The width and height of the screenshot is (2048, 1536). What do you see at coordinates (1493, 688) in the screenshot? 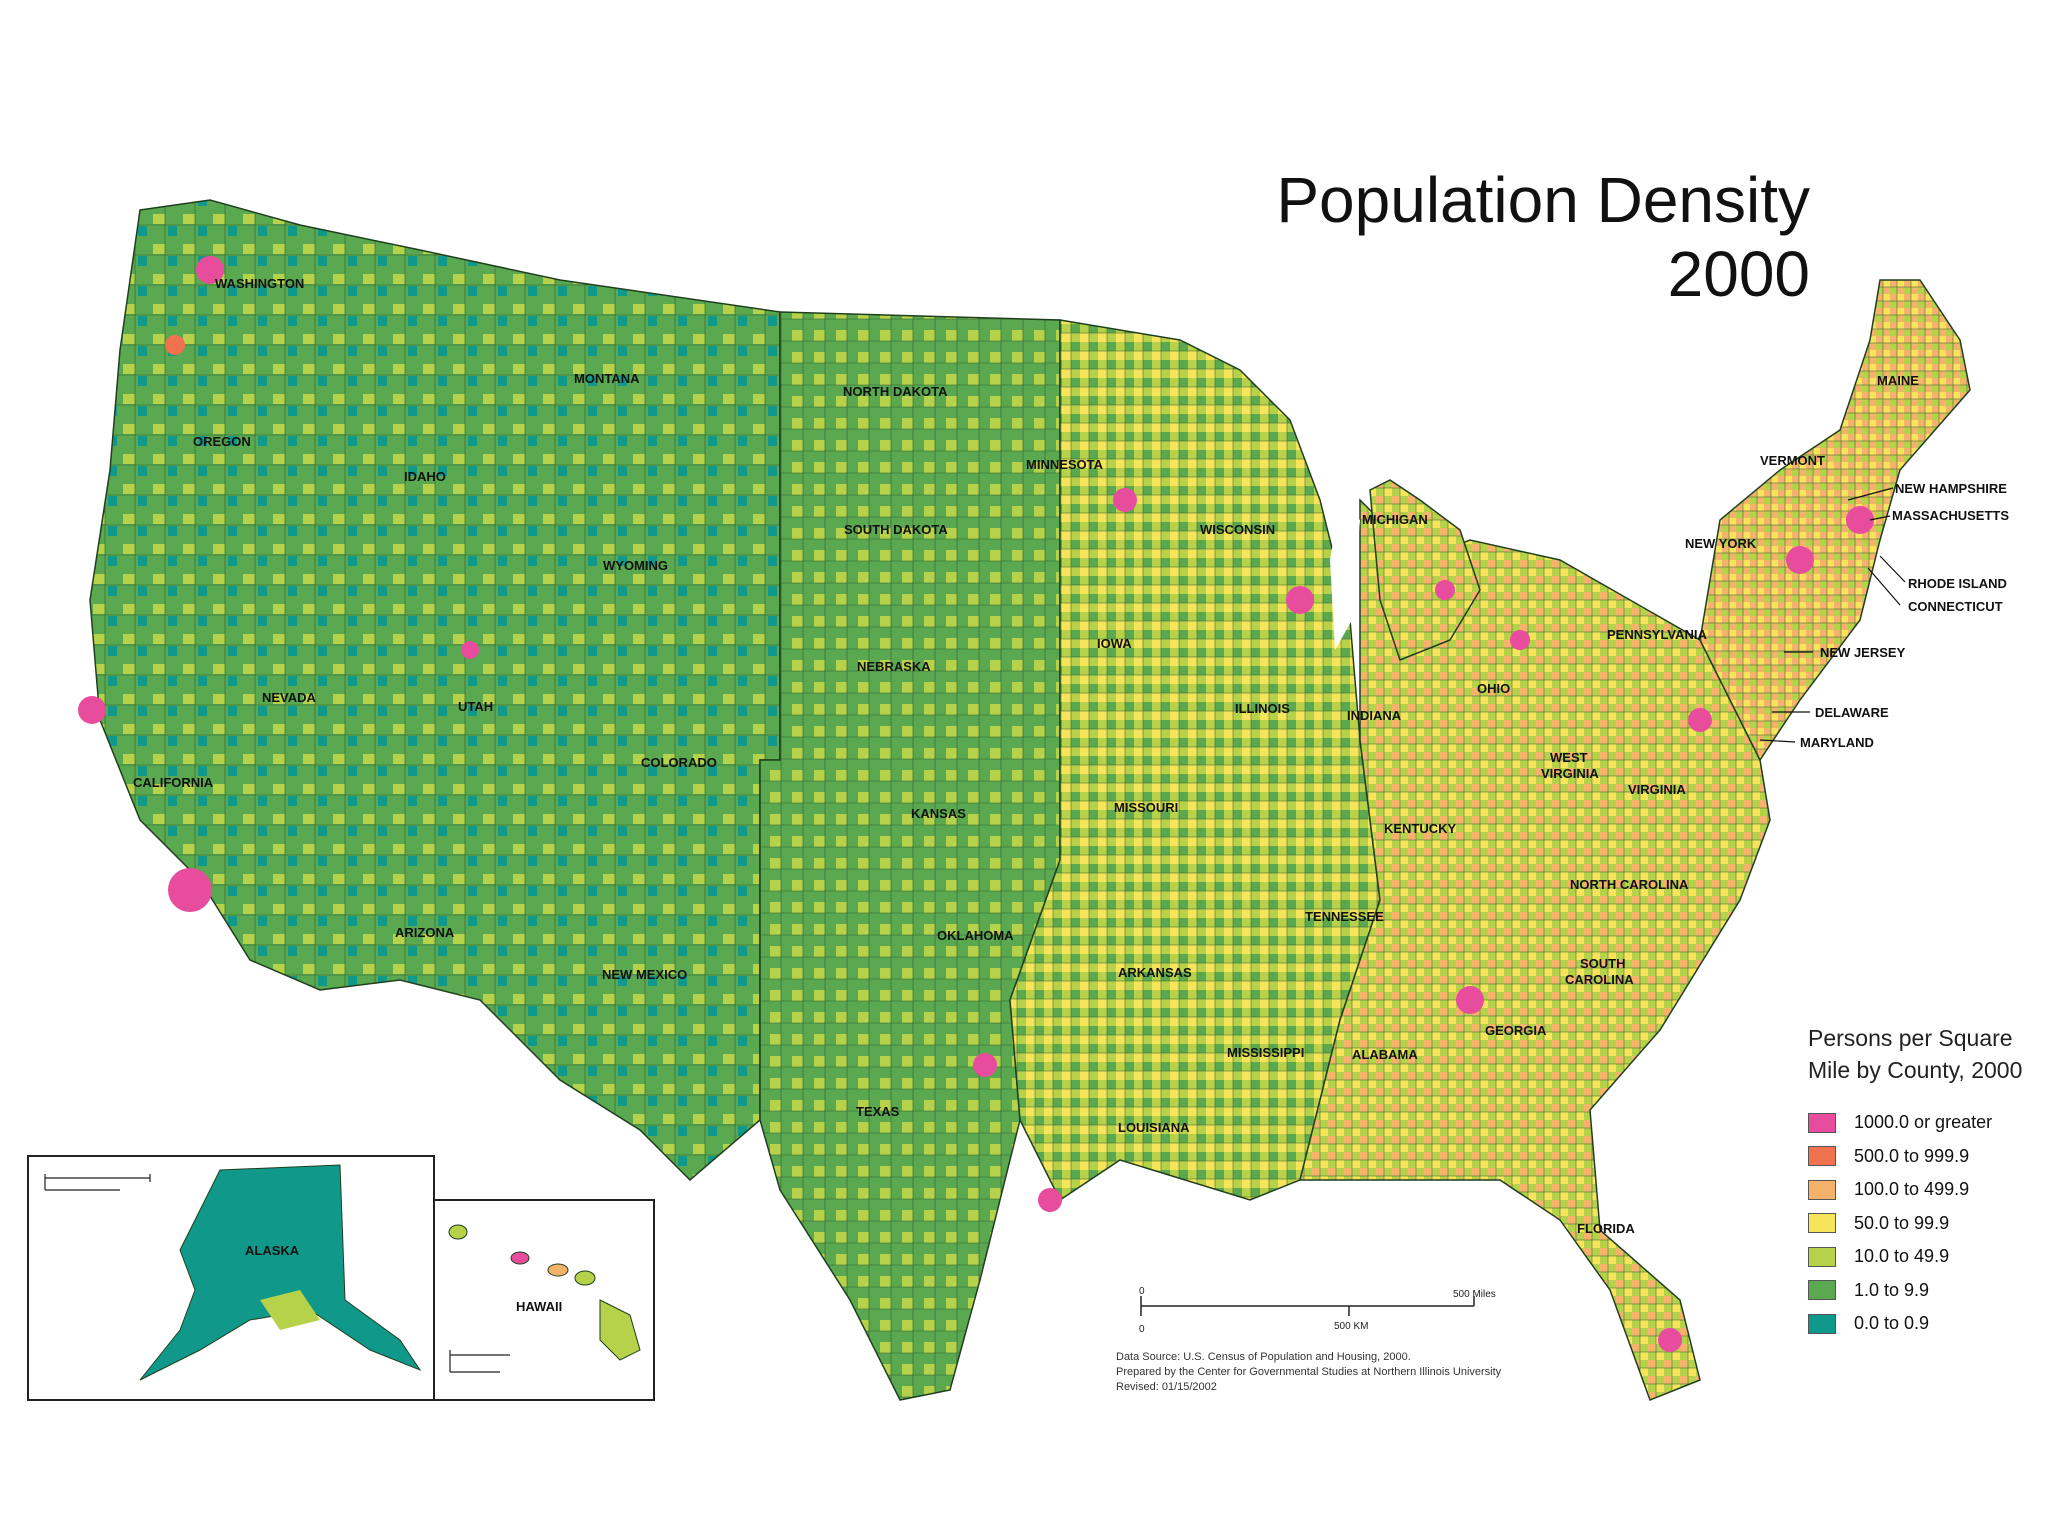
I see `state-label-ohio: OHIO` at bounding box center [1493, 688].